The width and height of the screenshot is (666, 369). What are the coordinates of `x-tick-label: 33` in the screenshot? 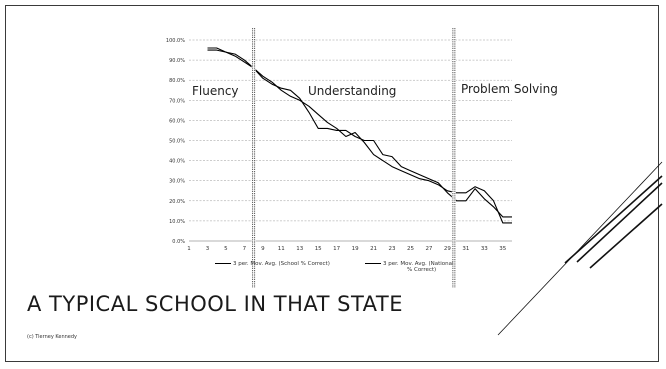 It's located at (484, 249).